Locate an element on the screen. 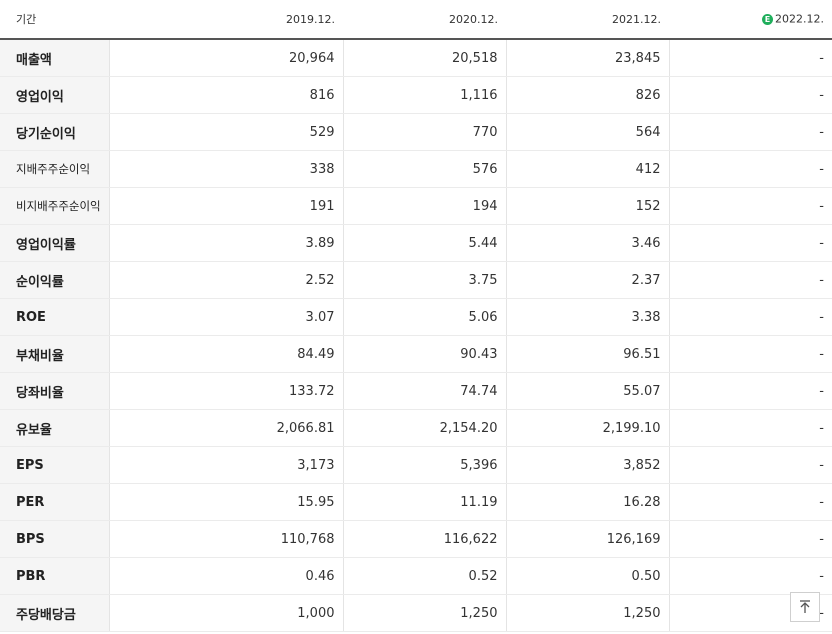  table-cell: 55.07 is located at coordinates (587, 391).